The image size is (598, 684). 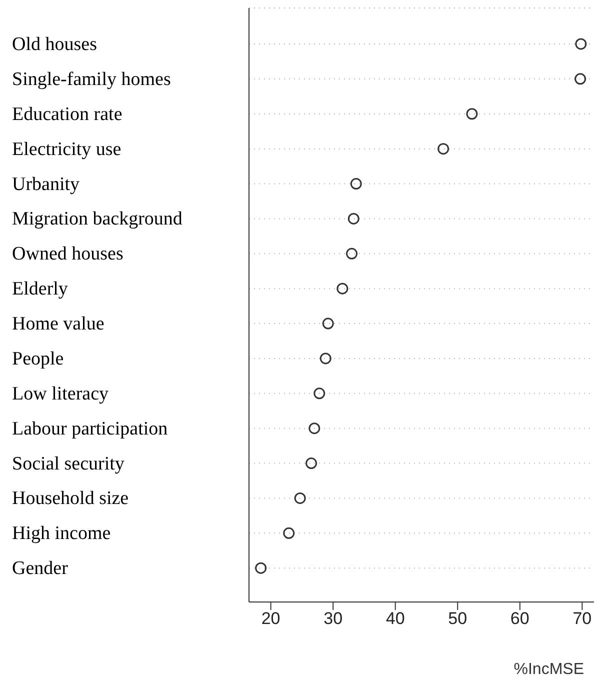 I want to click on x-tick-label: 70, so click(x=582, y=618).